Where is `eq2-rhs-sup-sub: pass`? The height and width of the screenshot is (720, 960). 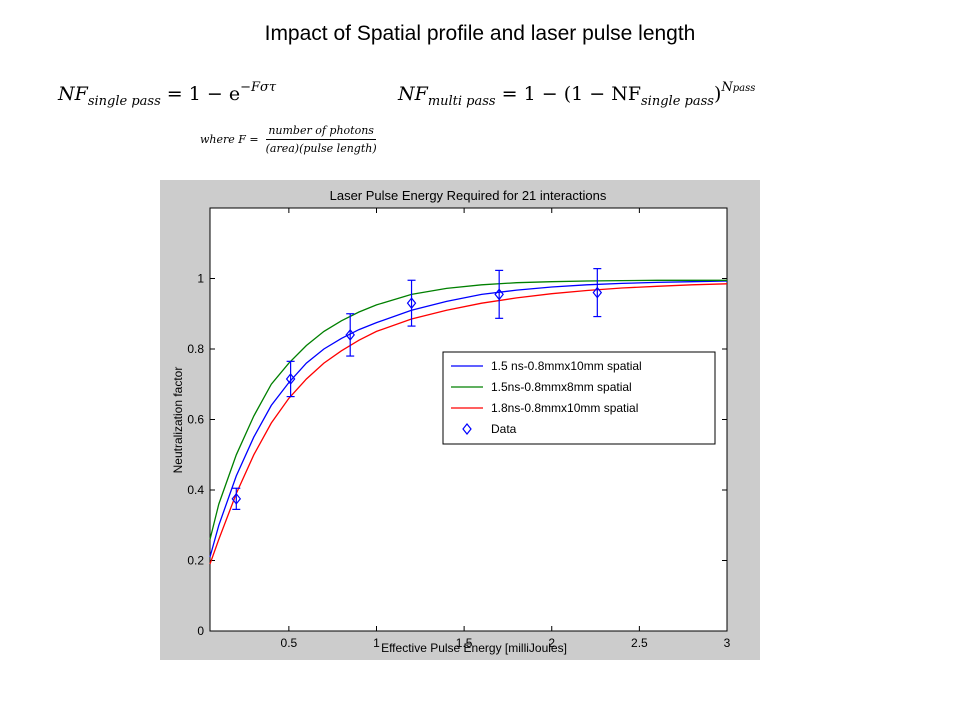 eq2-rhs-sup-sub: pass is located at coordinates (744, 88).